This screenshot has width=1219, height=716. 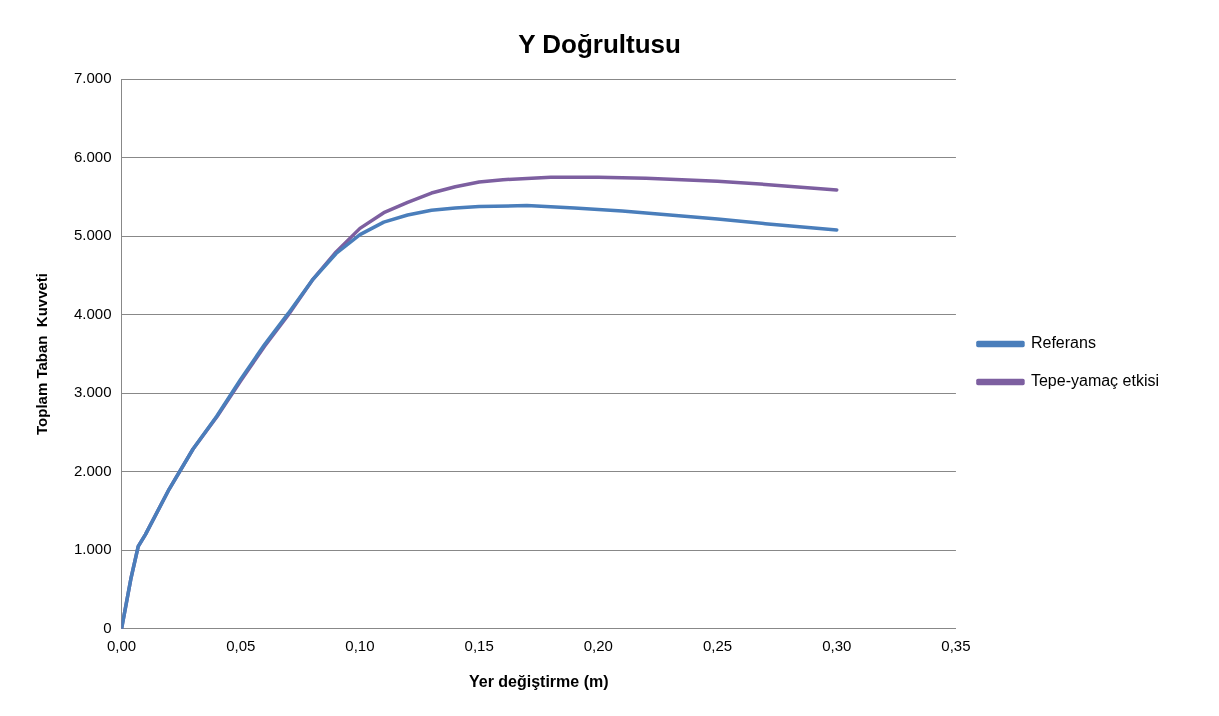 I want to click on y-tick-label: 1.000, so click(x=92, y=549).